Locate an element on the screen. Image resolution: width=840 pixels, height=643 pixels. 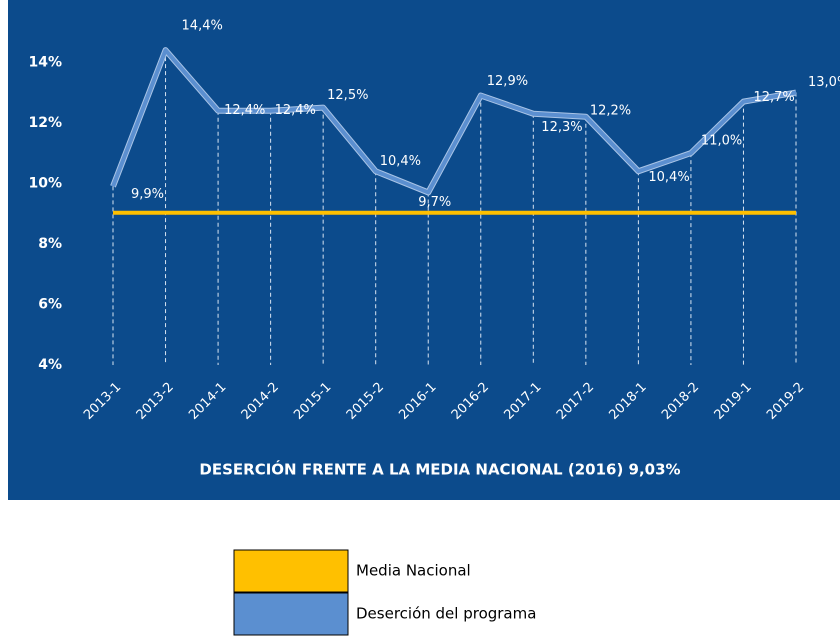
data-label: 12,5% is located at coordinates (347, 95).